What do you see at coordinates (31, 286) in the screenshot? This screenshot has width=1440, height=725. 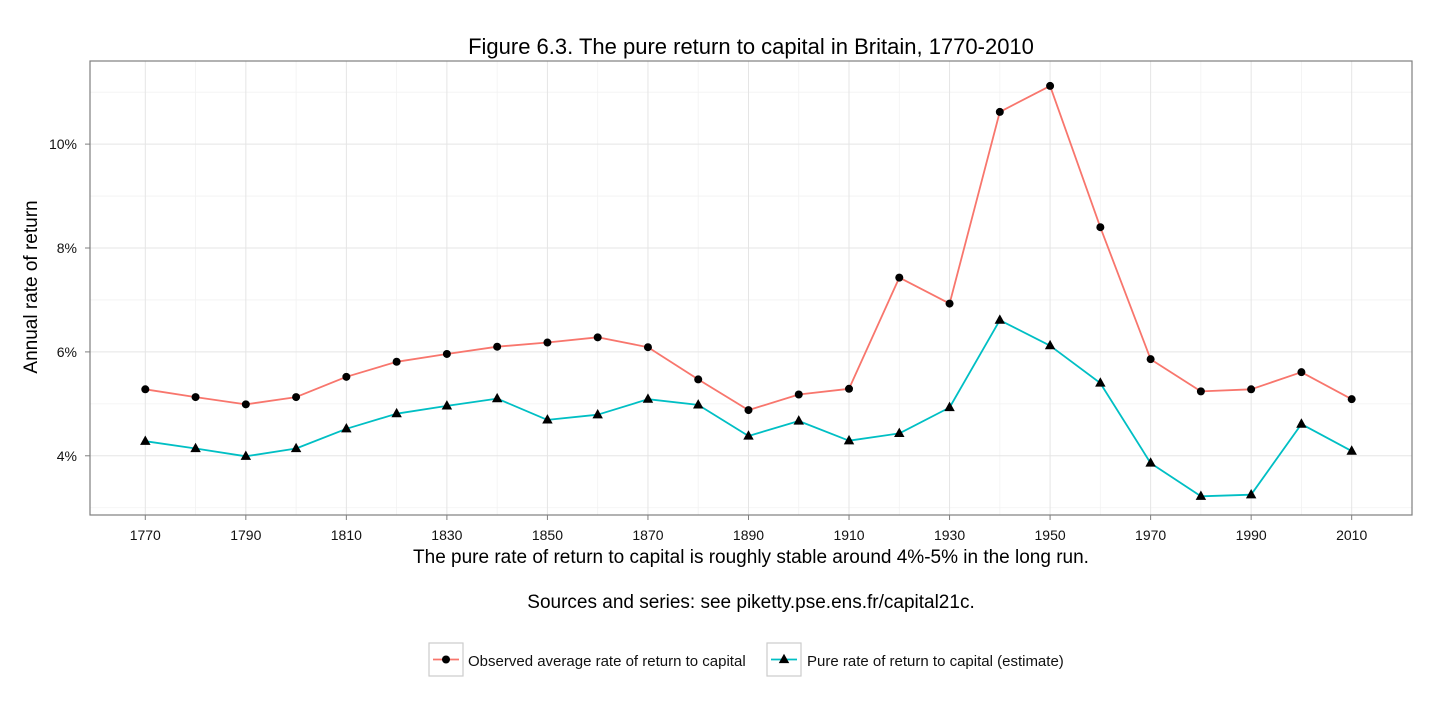 I see `y-axis-label: Annual rate of return` at bounding box center [31, 286].